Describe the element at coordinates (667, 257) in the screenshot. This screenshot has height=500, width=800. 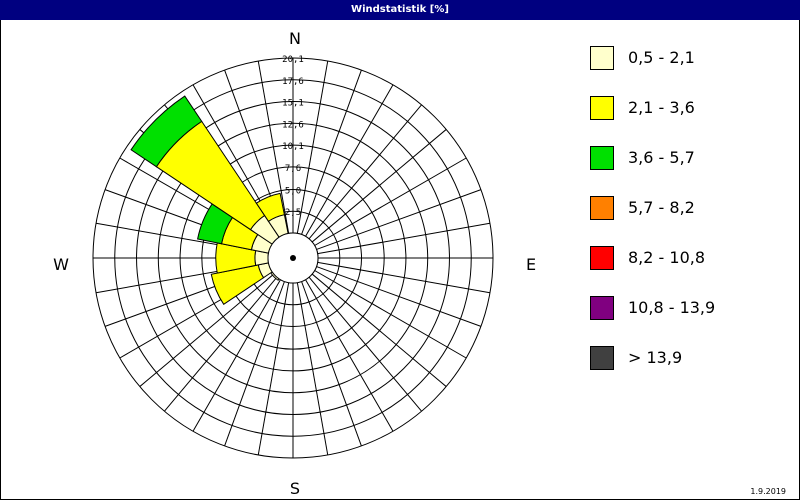
I see `legend-label: 8,2 - 10,8` at that location.